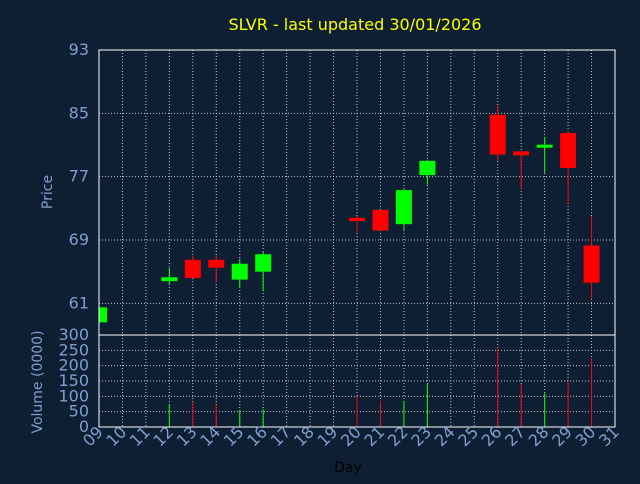 The height and width of the screenshot is (484, 640). Describe the element at coordinates (73, 380) in the screenshot. I see `volume-tick-label: 150` at that location.